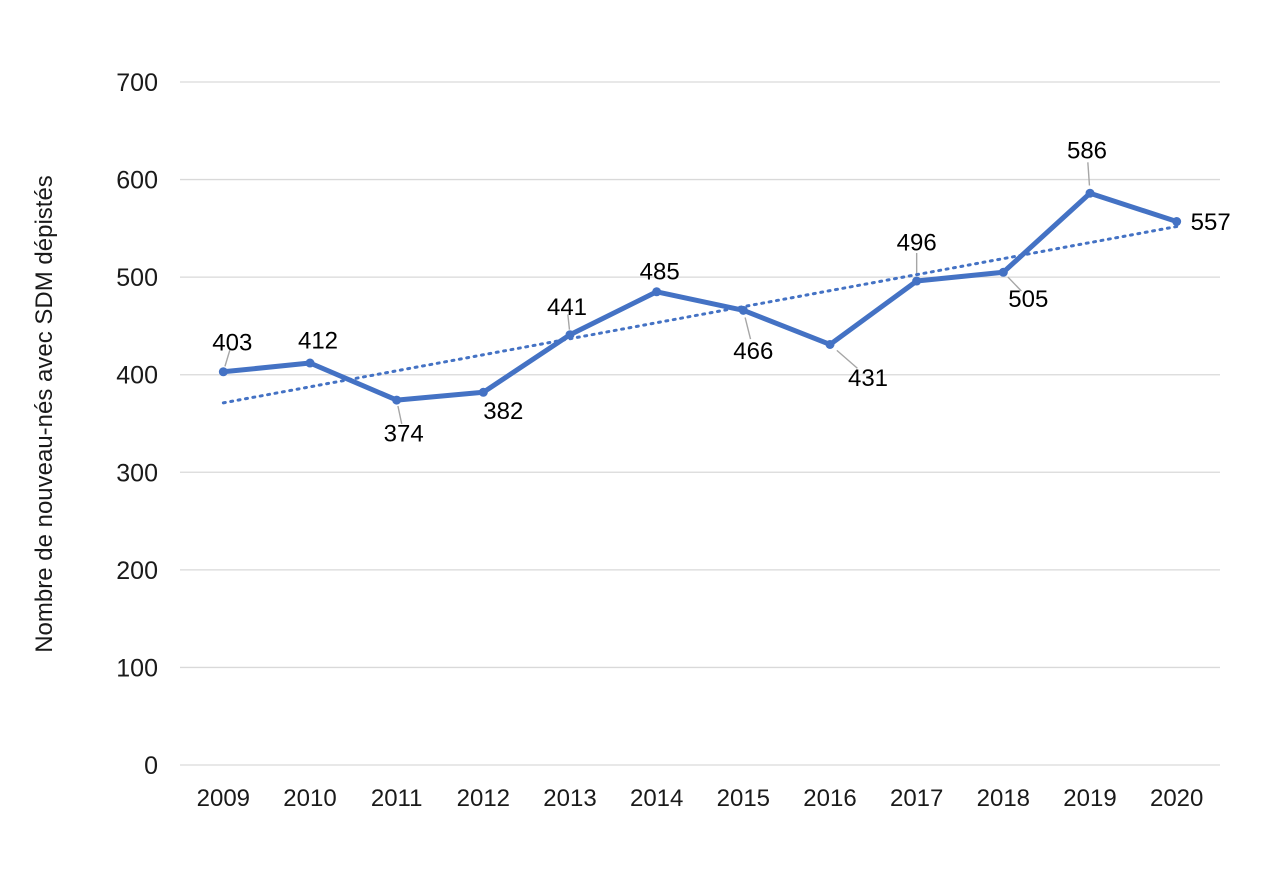  Describe the element at coordinates (1211, 222) in the screenshot. I see `data-point-label: 557` at that location.